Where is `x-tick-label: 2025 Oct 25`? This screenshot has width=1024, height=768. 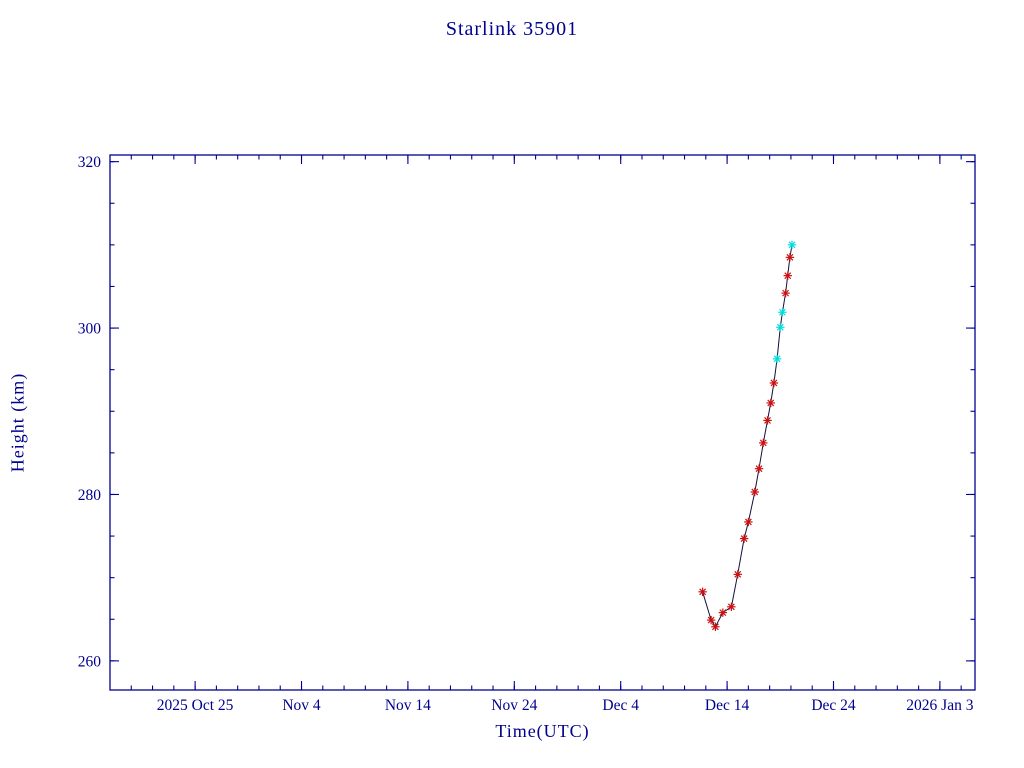
x-tick-label: 2025 Oct 25 is located at coordinates (195, 705).